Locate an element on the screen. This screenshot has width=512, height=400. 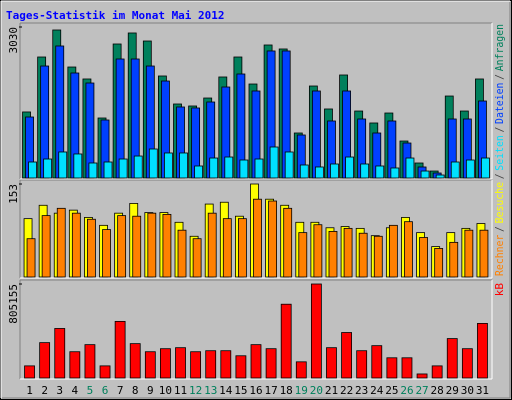
x-tick-label: 17 is located at coordinates (270, 390).